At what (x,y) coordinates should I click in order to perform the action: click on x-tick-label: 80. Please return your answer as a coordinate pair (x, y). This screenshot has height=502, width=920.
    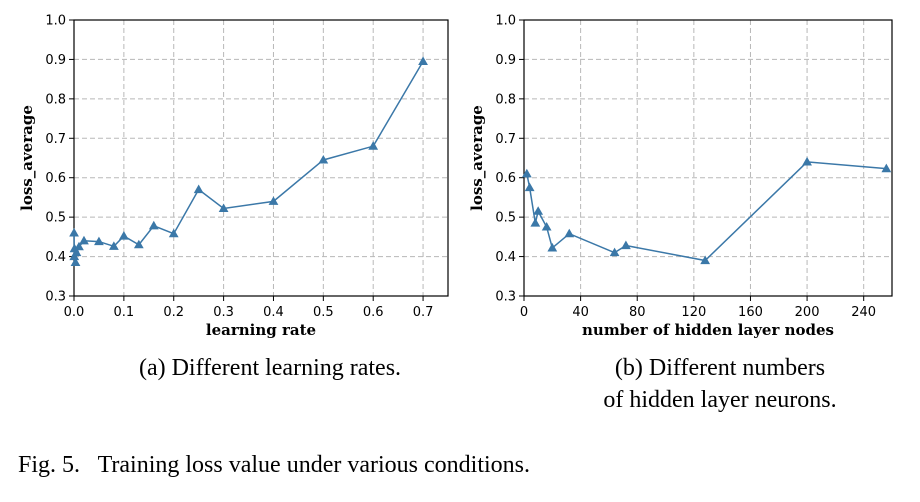
    Looking at the image, I should click on (637, 312).